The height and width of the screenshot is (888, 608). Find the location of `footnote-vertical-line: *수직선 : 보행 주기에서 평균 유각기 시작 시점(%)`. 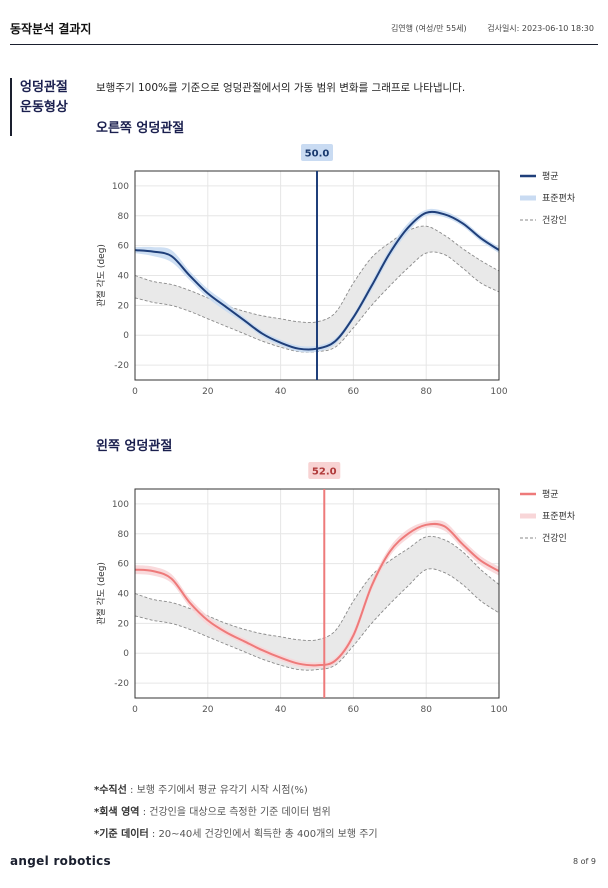

footnote-vertical-line: *수직선 : 보행 주기에서 평균 유각기 시작 시점(%) is located at coordinates (201, 790).